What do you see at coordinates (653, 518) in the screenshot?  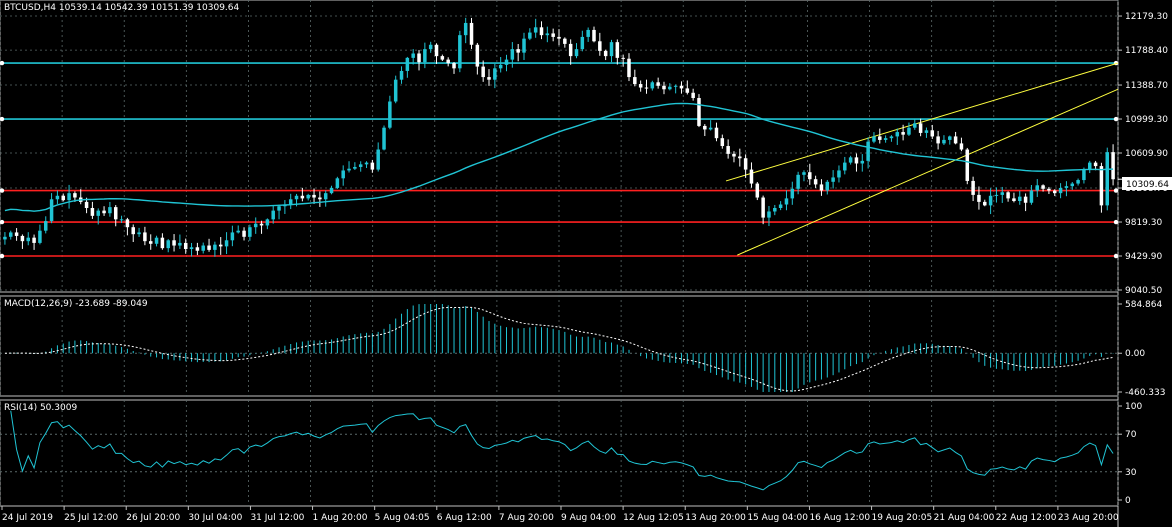 I see `x-tick-label: 12 Aug 12:05` at bounding box center [653, 518].